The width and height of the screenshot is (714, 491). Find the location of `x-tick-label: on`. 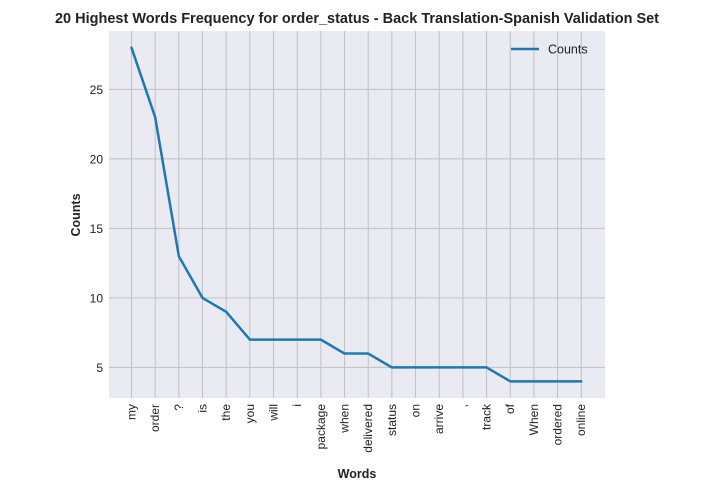

x-tick-label: on is located at coordinates (416, 410).